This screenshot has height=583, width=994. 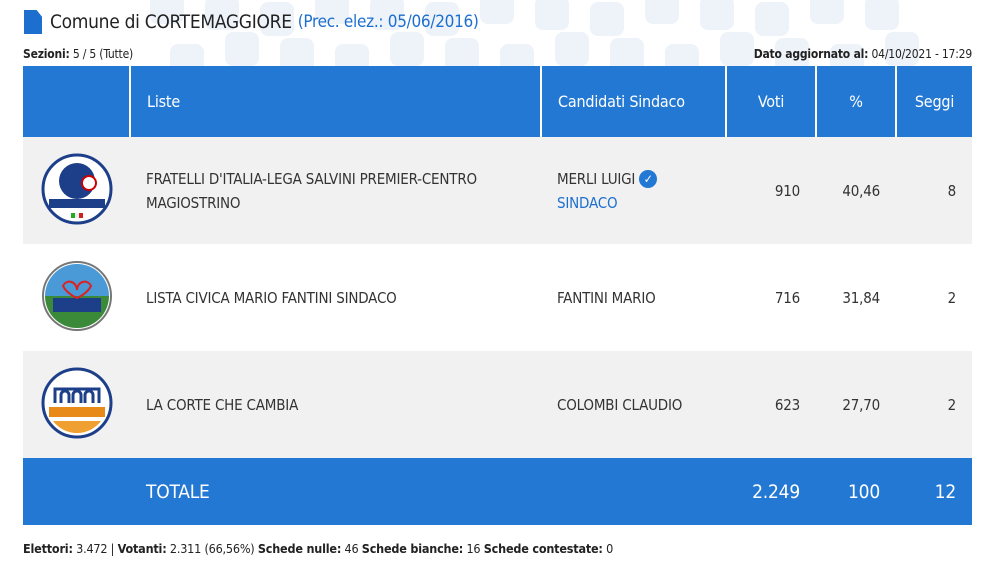 What do you see at coordinates (335, 404) in the screenshot?
I see `list-name: LA CORTE CHE CAMBIA` at bounding box center [335, 404].